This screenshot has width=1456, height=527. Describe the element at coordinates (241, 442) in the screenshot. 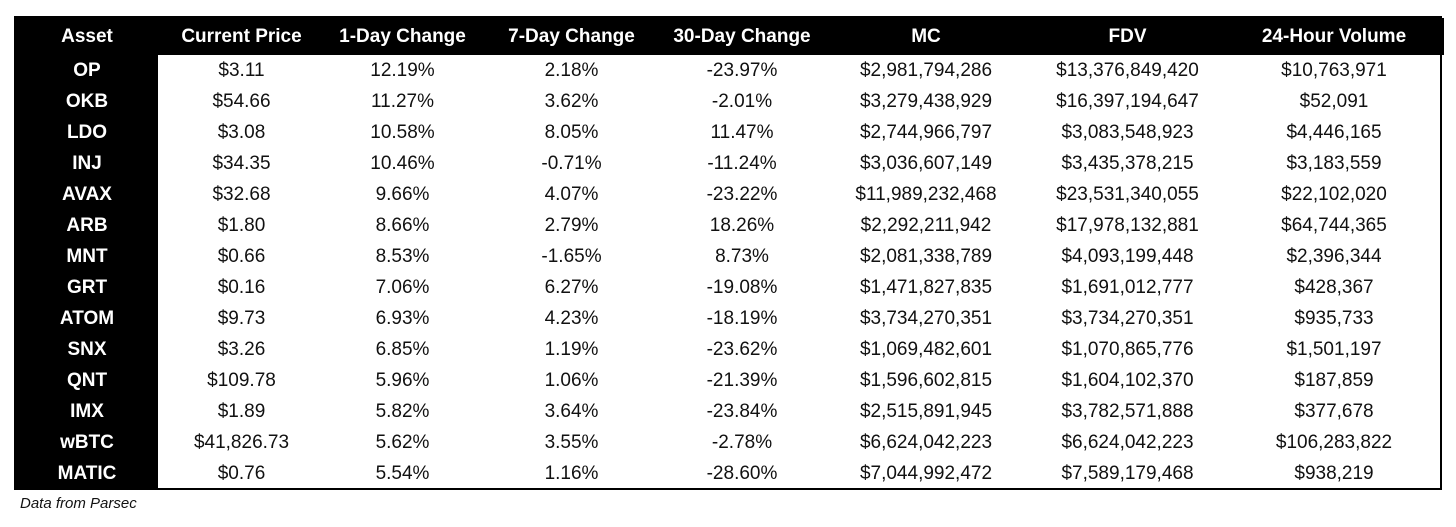

I see `current-price-cell: $41,826.73` at that location.